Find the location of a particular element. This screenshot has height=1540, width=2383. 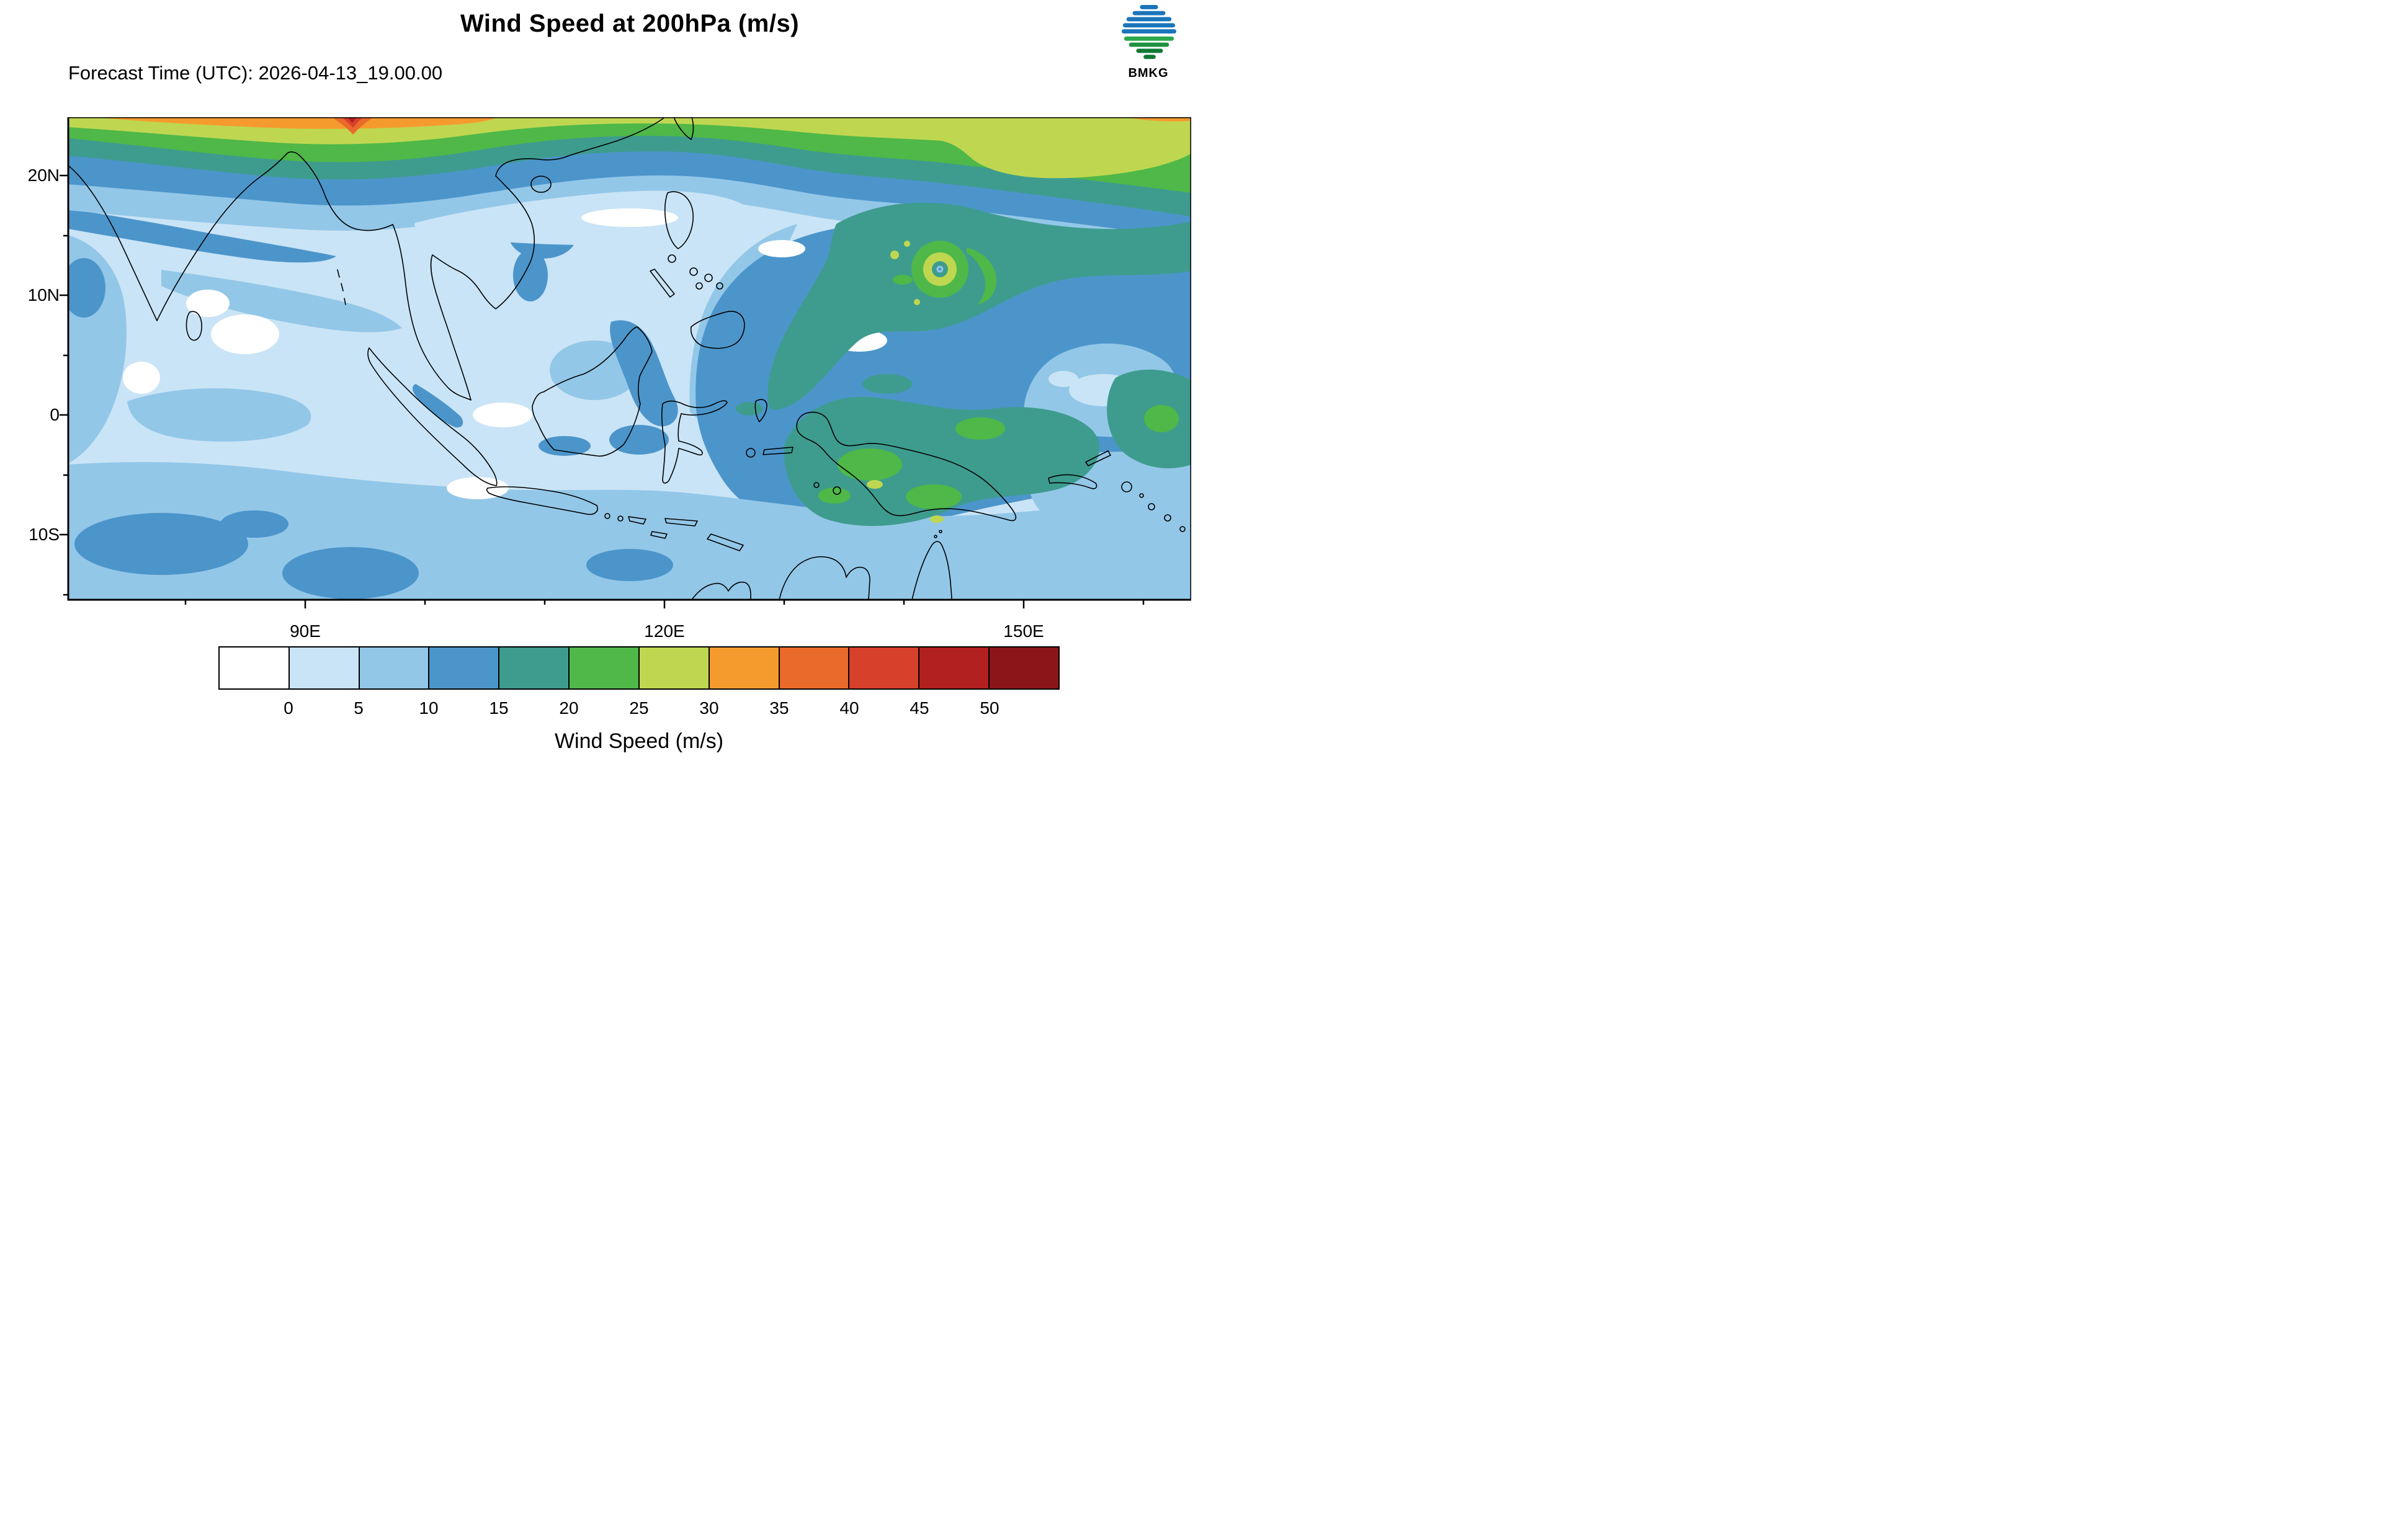

bmkg-logo-icon is located at coordinates (1149, 32).